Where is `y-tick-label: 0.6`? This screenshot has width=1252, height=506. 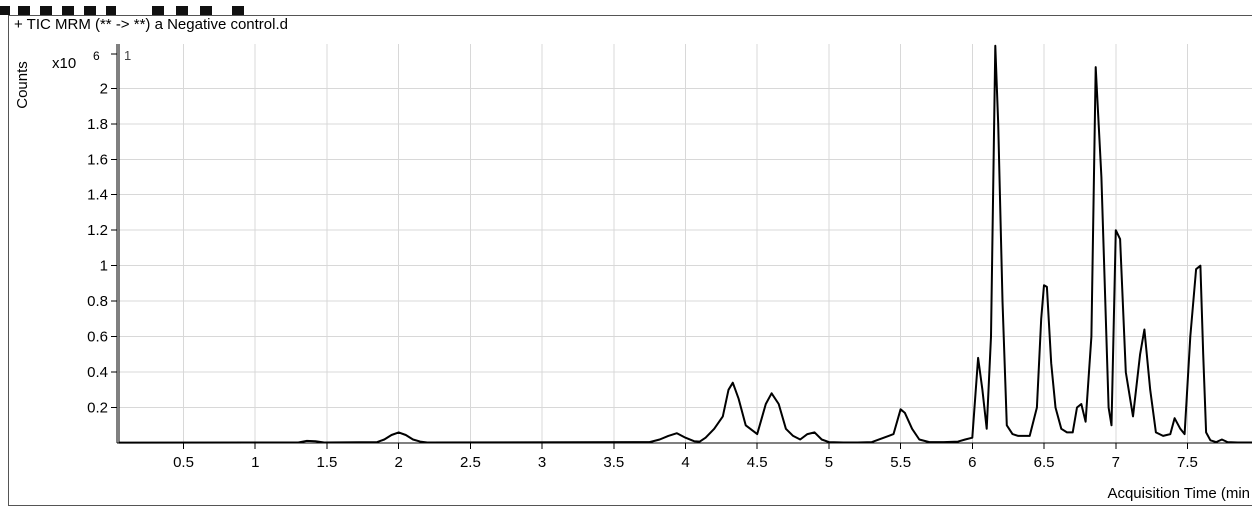
y-tick-label: 0.6 is located at coordinates (97, 337).